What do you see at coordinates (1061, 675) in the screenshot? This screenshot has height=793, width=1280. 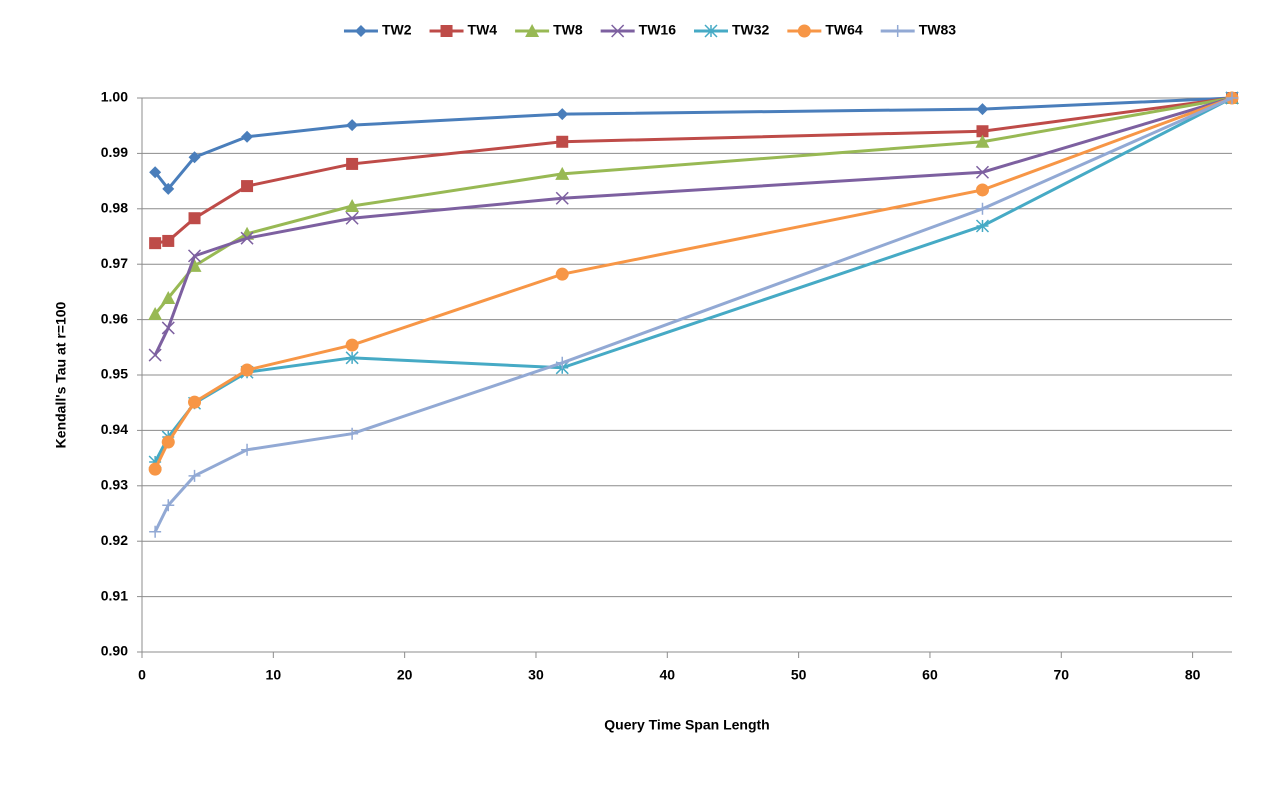 I see `x-tick-label: 70` at bounding box center [1061, 675].